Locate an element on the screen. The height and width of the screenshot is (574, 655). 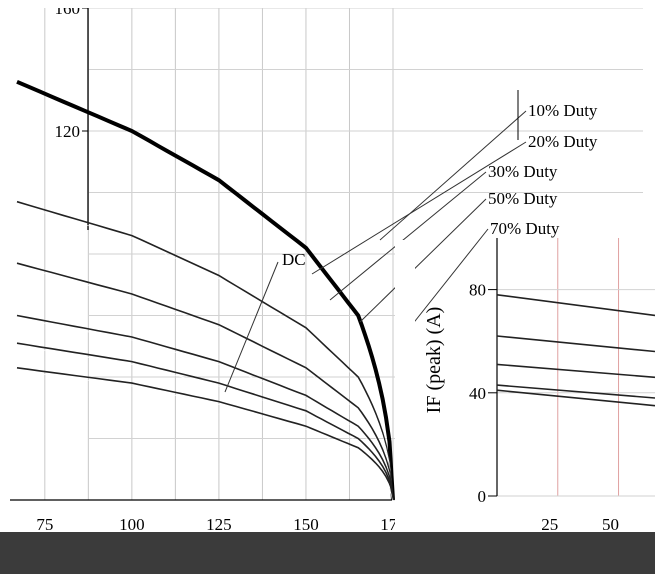
series-line is located at coordinates (205, 434).